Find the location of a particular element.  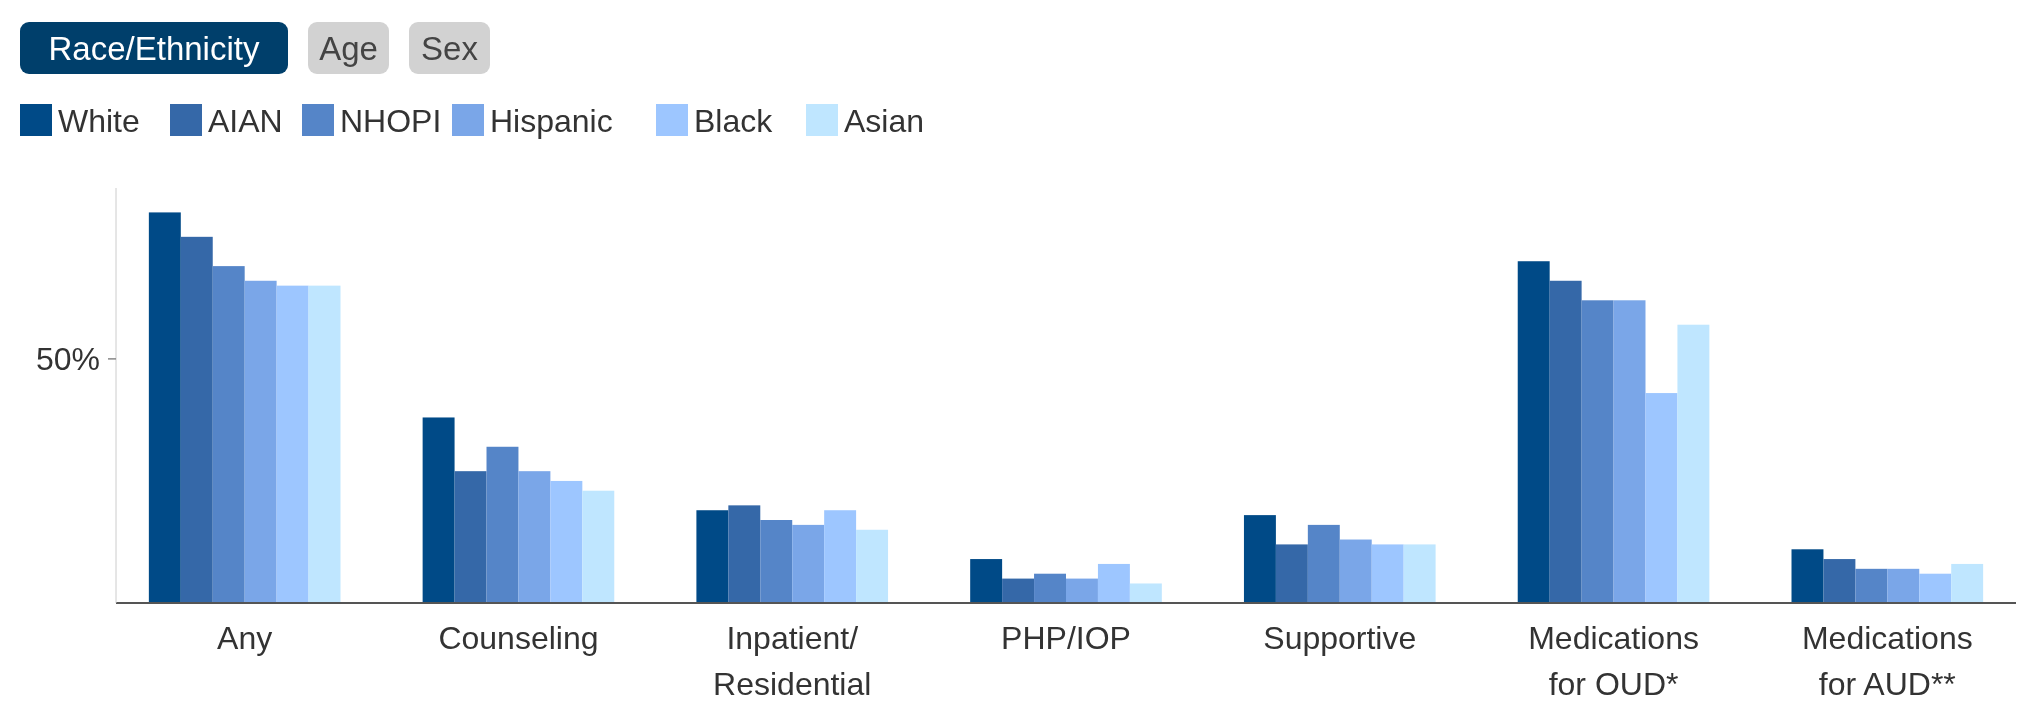

selected-tab: Race/Ethnicity is located at coordinates (154, 48).